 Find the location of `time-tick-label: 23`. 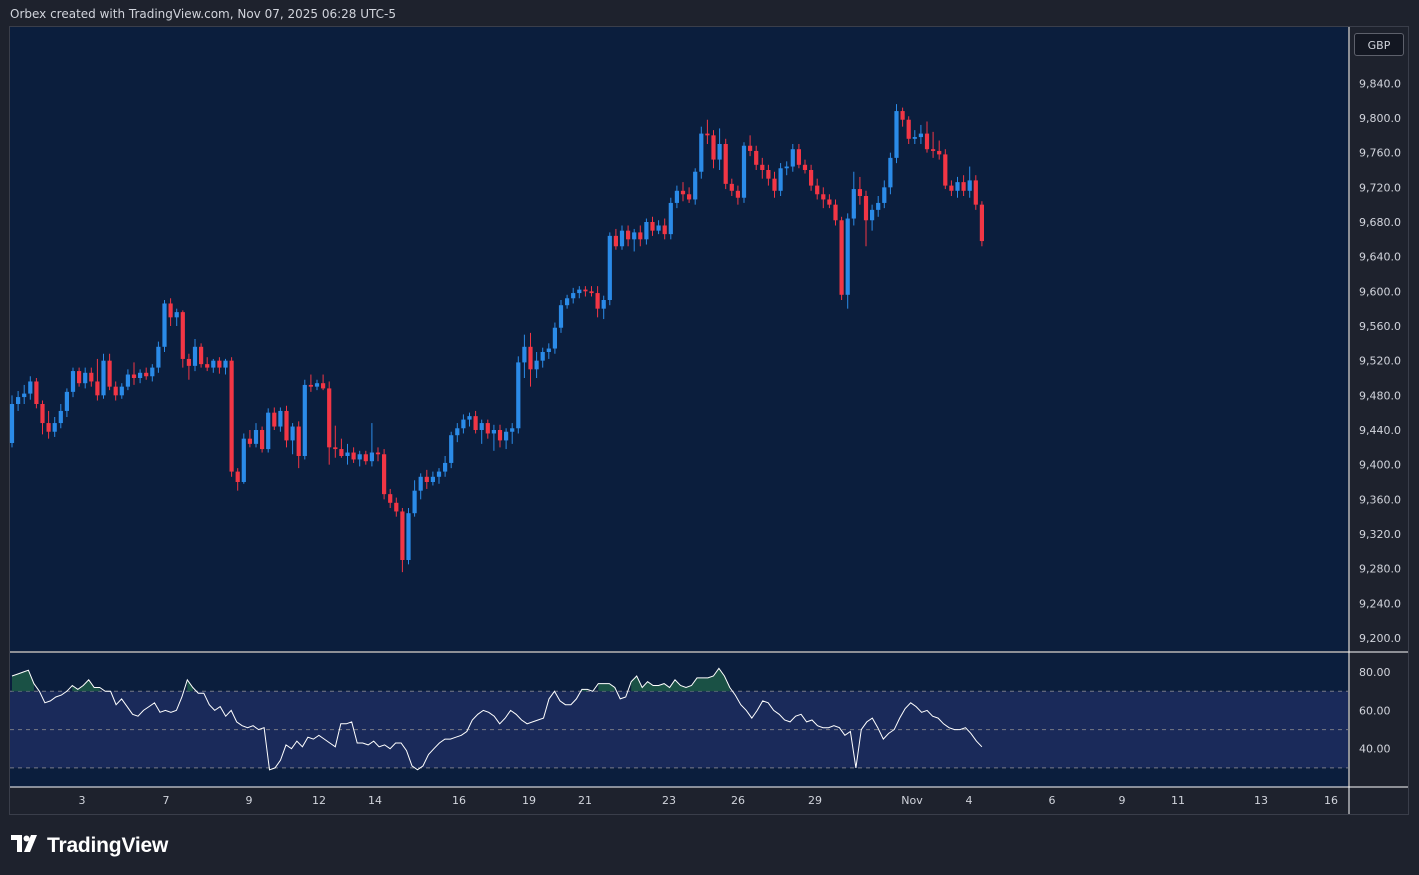

time-tick-label: 23 is located at coordinates (669, 800).